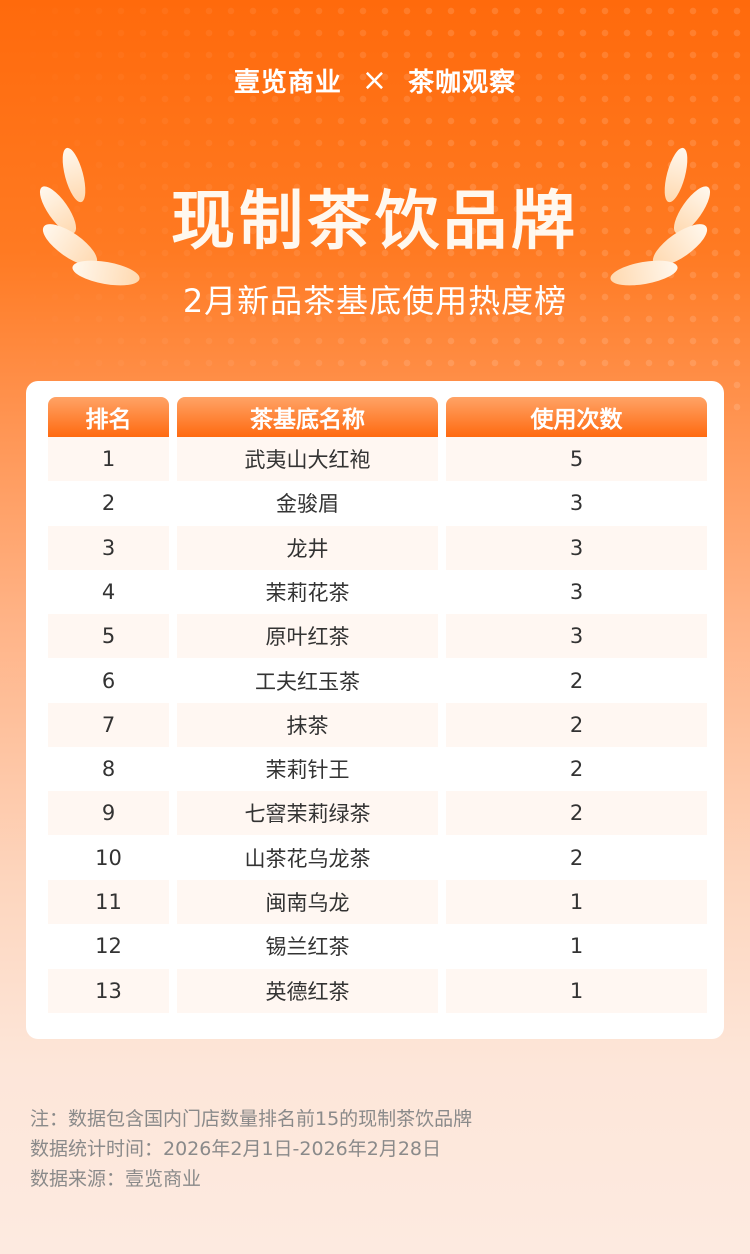  Describe the element at coordinates (108, 680) in the screenshot. I see `rank-cell: 6` at that location.